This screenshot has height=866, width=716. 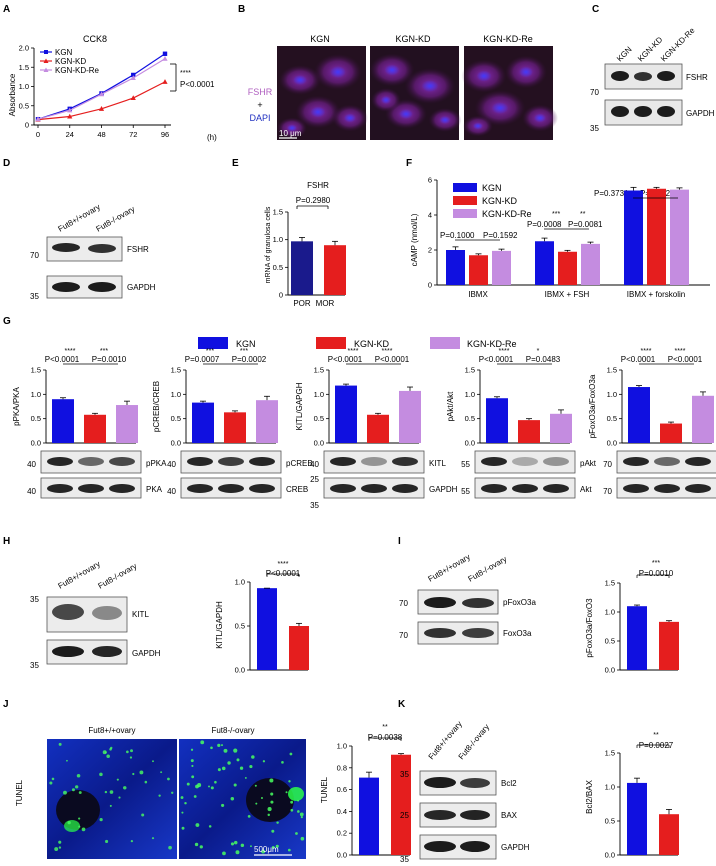 I want to click on g-subpanel-pval: P=0.0010, so click(x=109, y=359).